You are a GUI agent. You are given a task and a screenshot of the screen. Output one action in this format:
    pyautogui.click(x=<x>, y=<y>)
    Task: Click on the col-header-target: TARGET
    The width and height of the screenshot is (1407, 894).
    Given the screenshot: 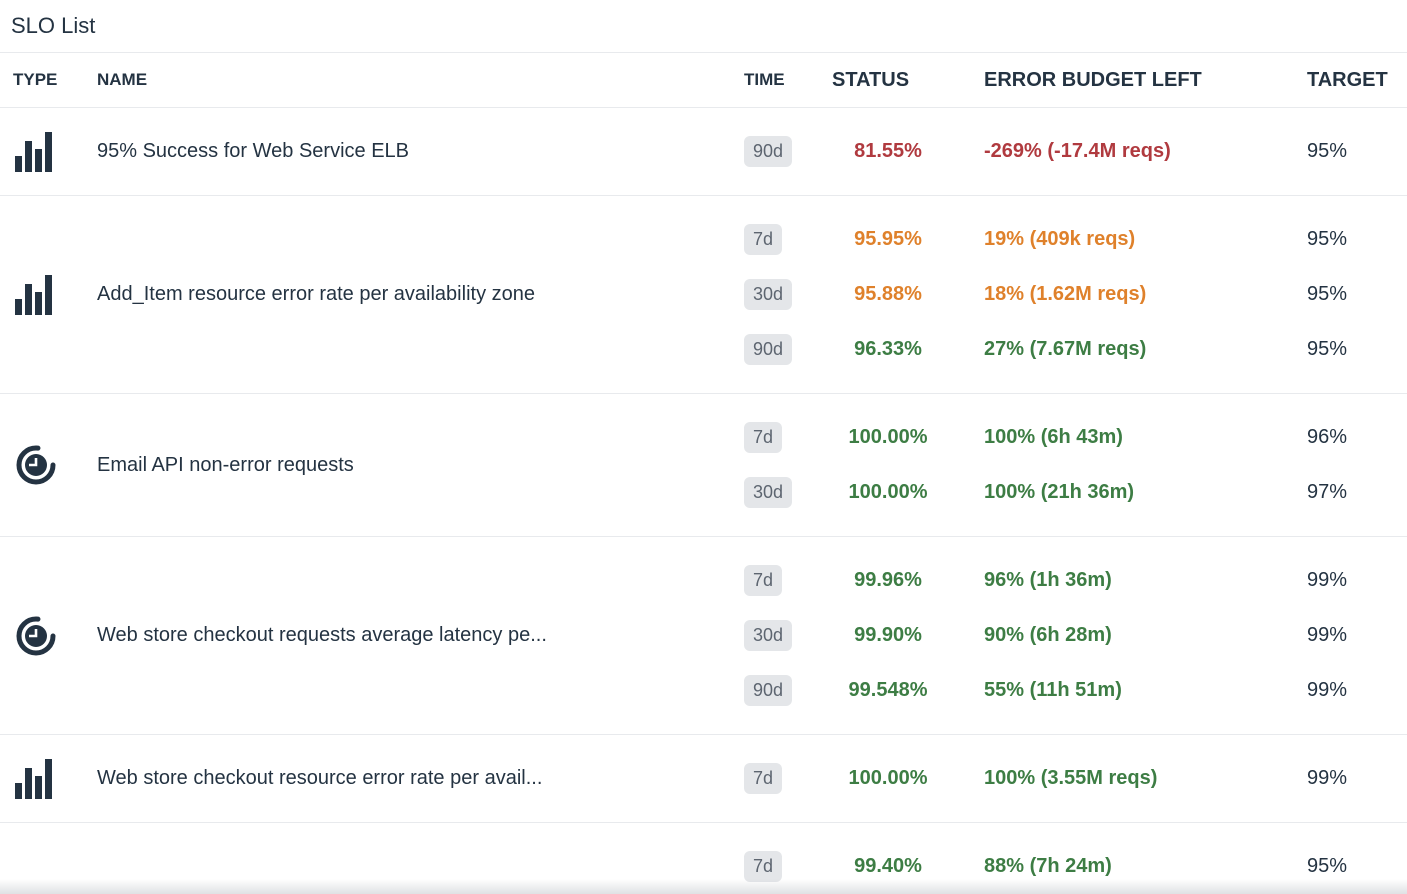 What is the action you would take?
    pyautogui.click(x=1347, y=79)
    